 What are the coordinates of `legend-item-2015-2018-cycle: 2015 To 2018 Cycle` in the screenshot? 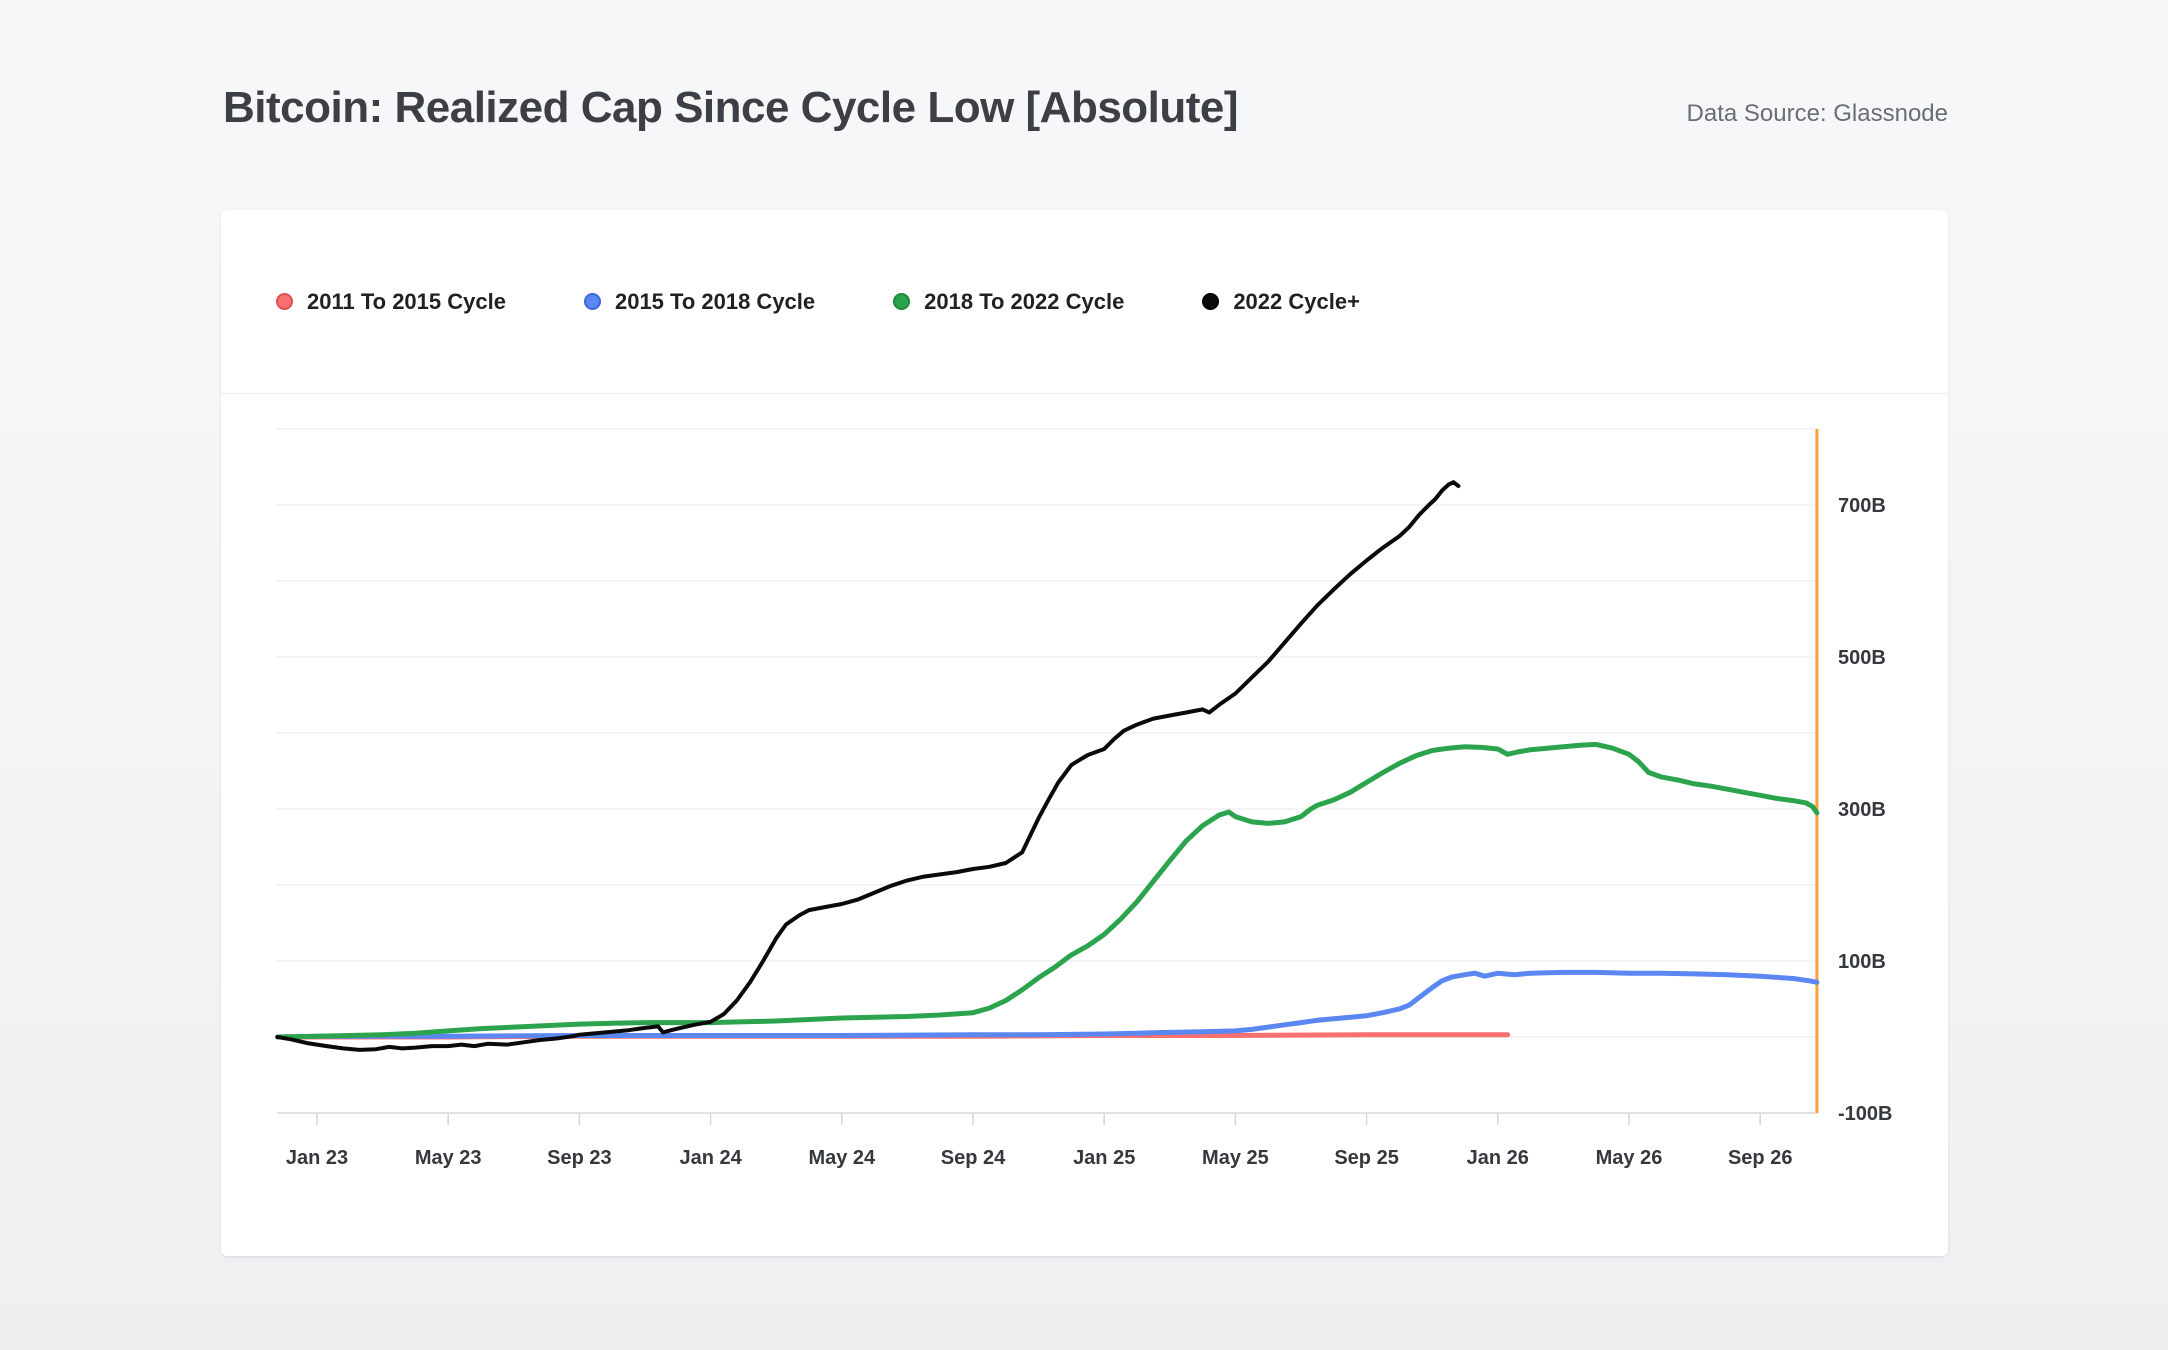 It's located at (699, 301).